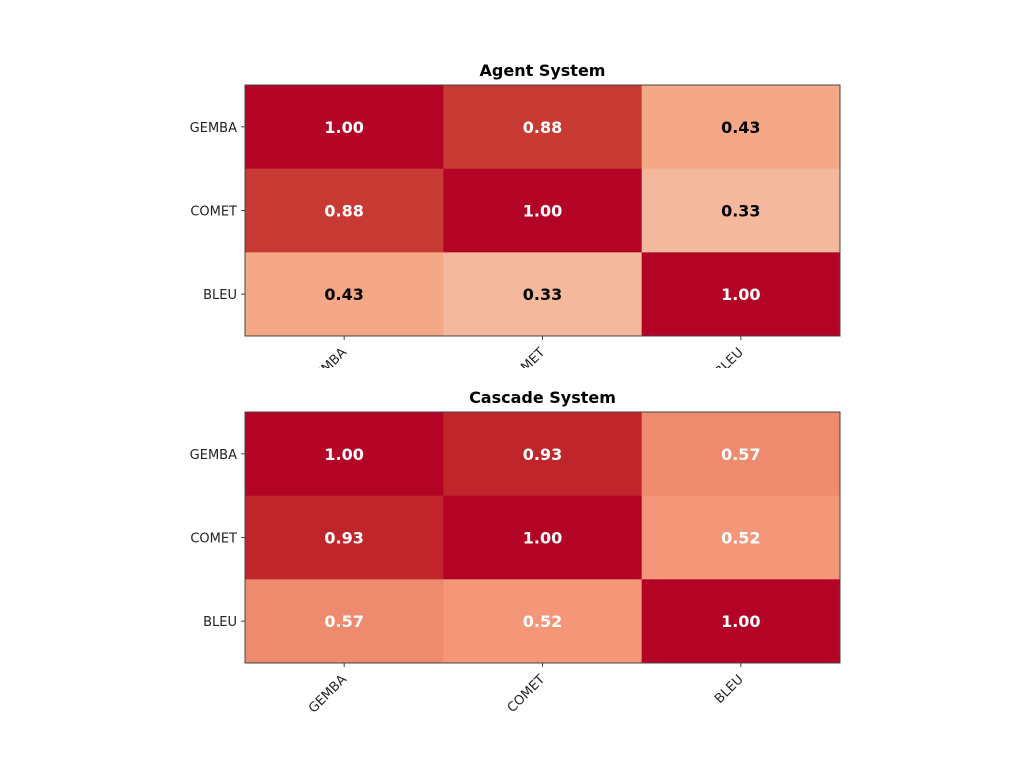 The image size is (1024, 768). I want to click on chart-title: Agent System, so click(543, 70).